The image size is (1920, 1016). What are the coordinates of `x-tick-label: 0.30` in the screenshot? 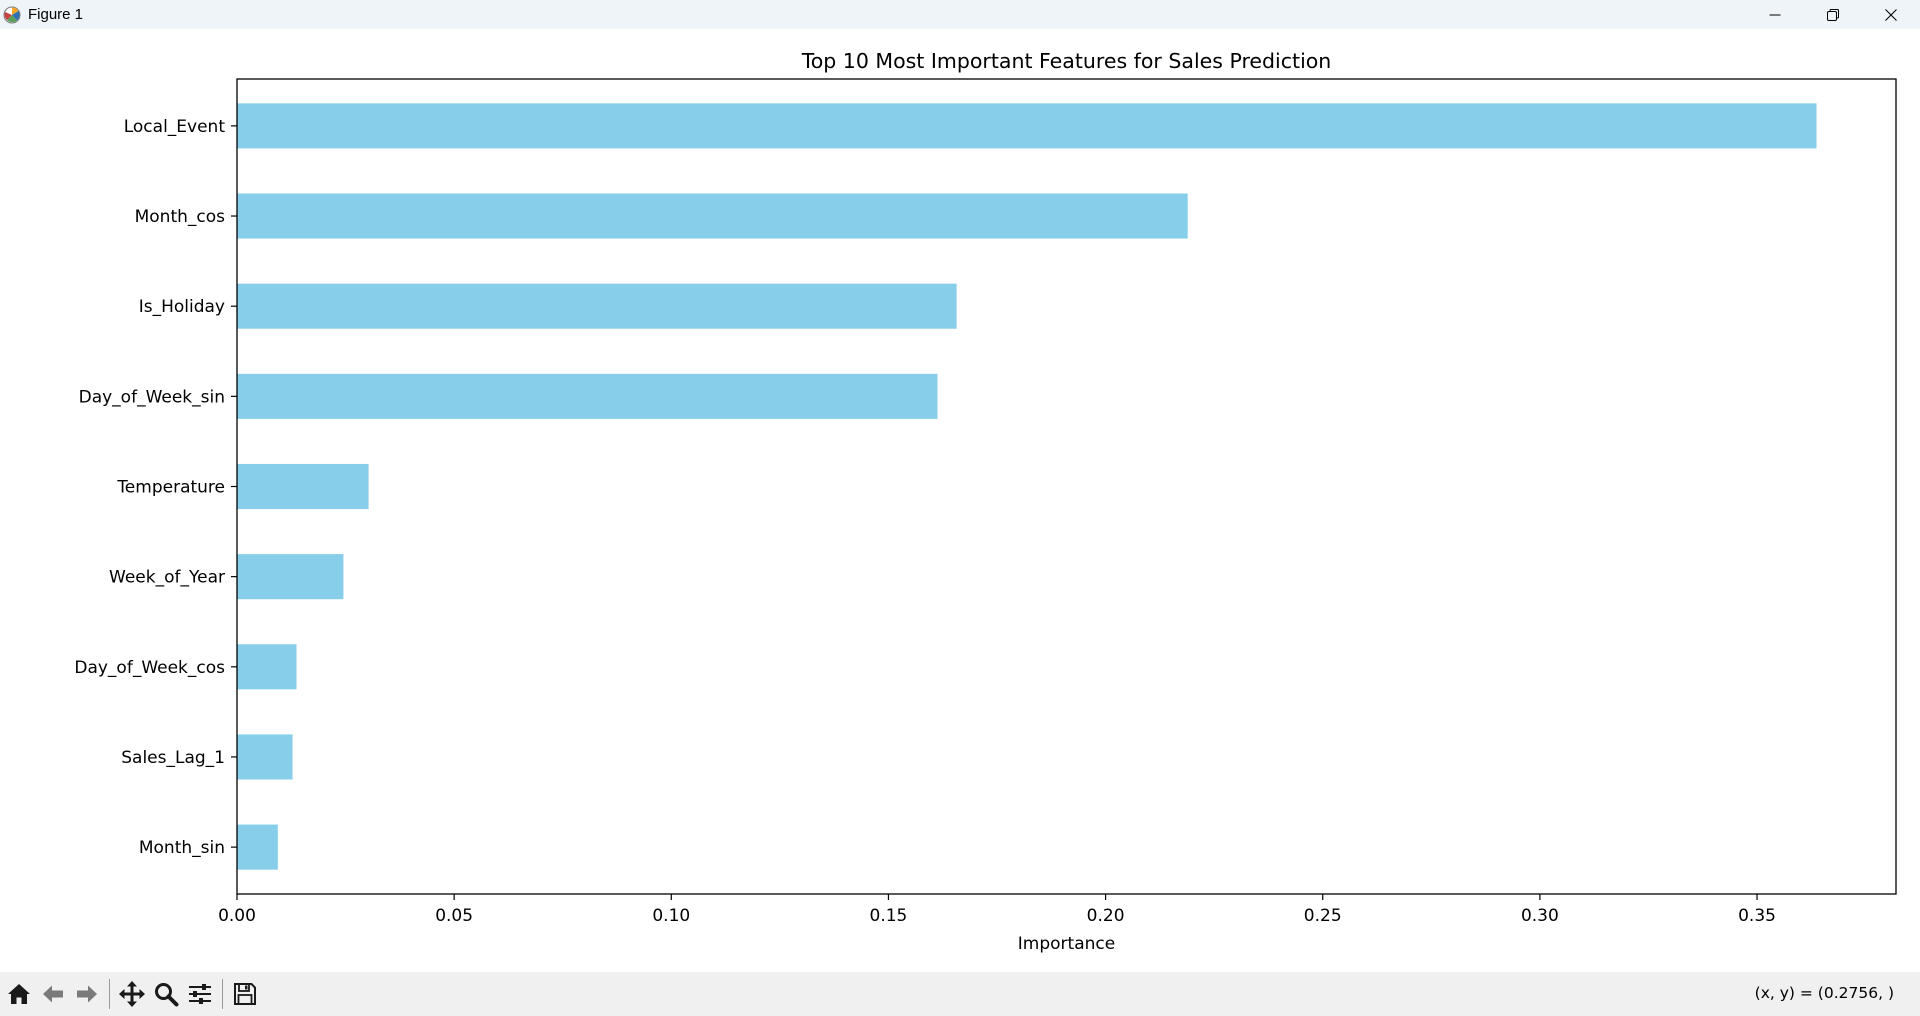 It's located at (1540, 916).